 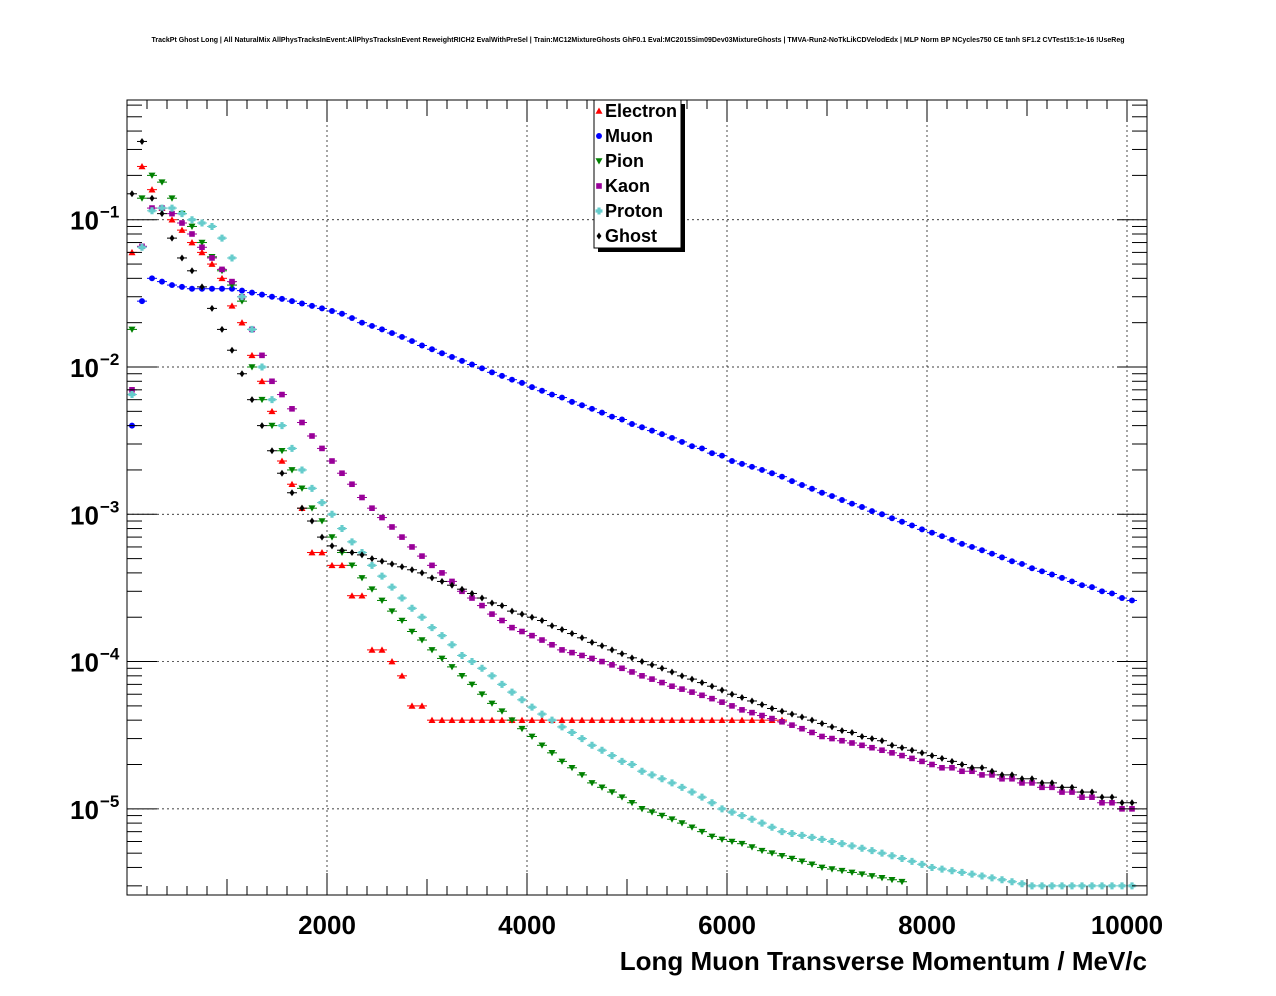 I want to click on y-tick-label: 10 −3, so click(x=94, y=513).